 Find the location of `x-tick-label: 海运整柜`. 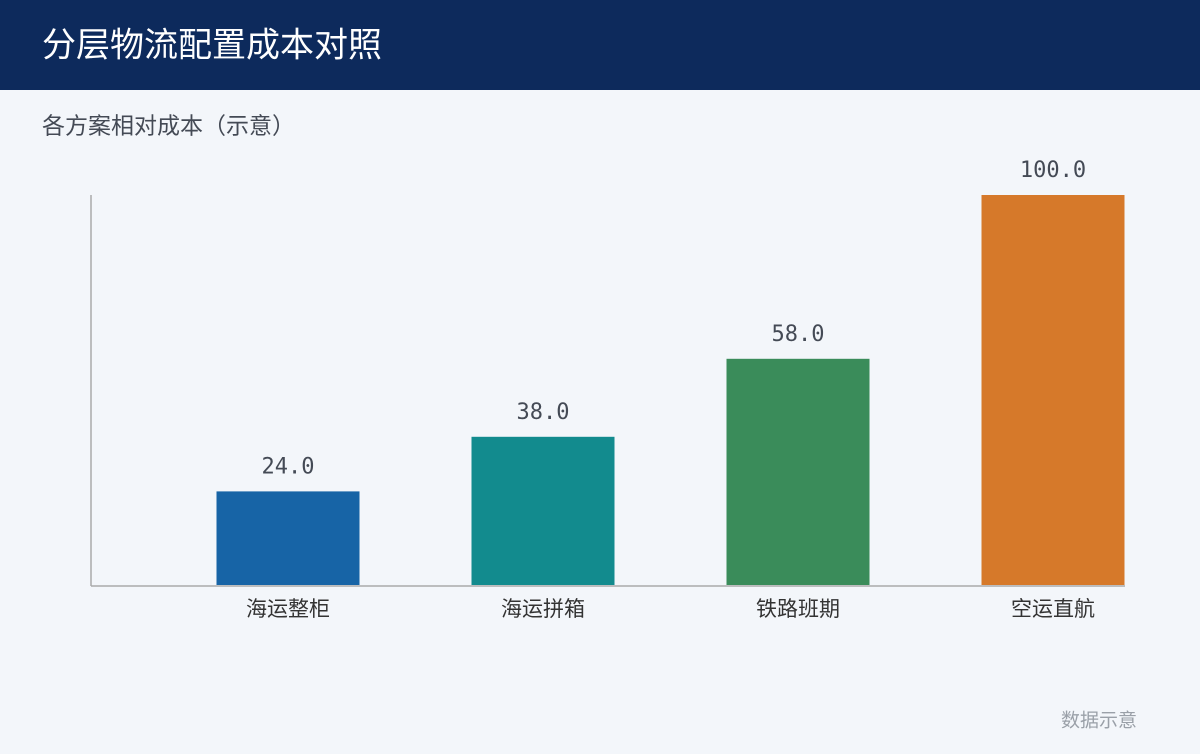

x-tick-label: 海运整柜 is located at coordinates (288, 609).